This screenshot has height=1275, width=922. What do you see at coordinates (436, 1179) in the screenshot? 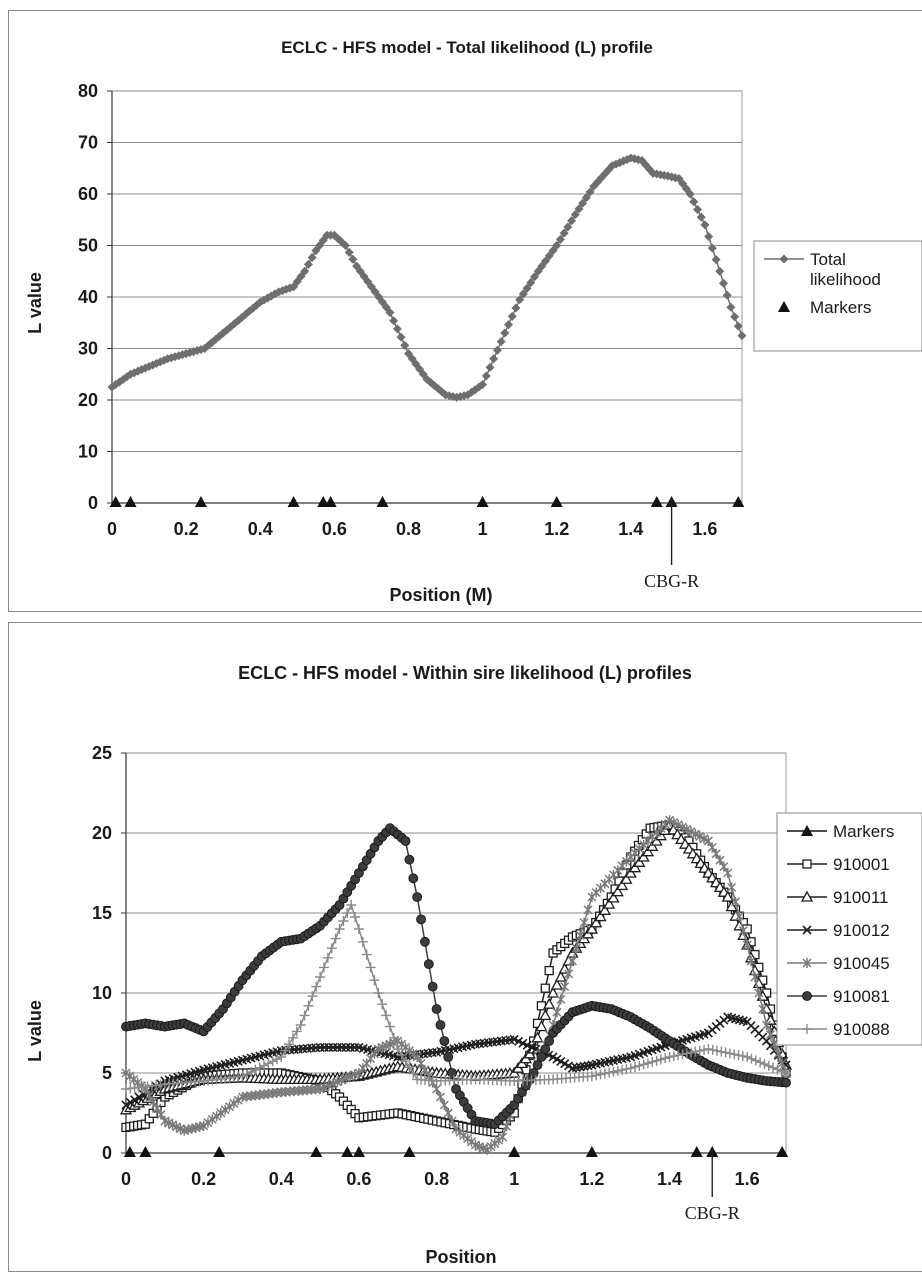
I see `x-tick-label: 0.8` at bounding box center [436, 1179].